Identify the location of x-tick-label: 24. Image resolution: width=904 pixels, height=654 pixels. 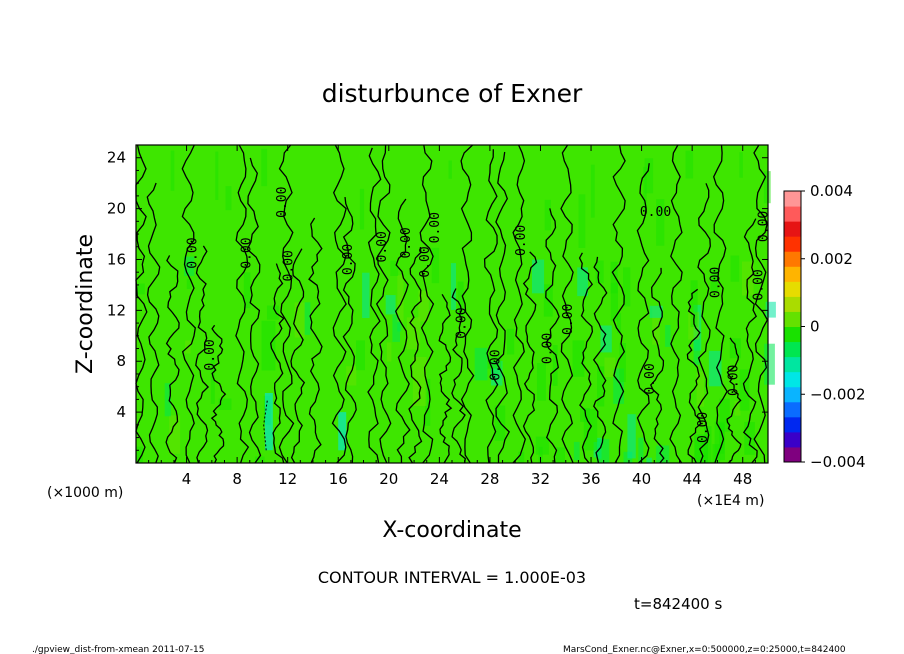
(439, 479).